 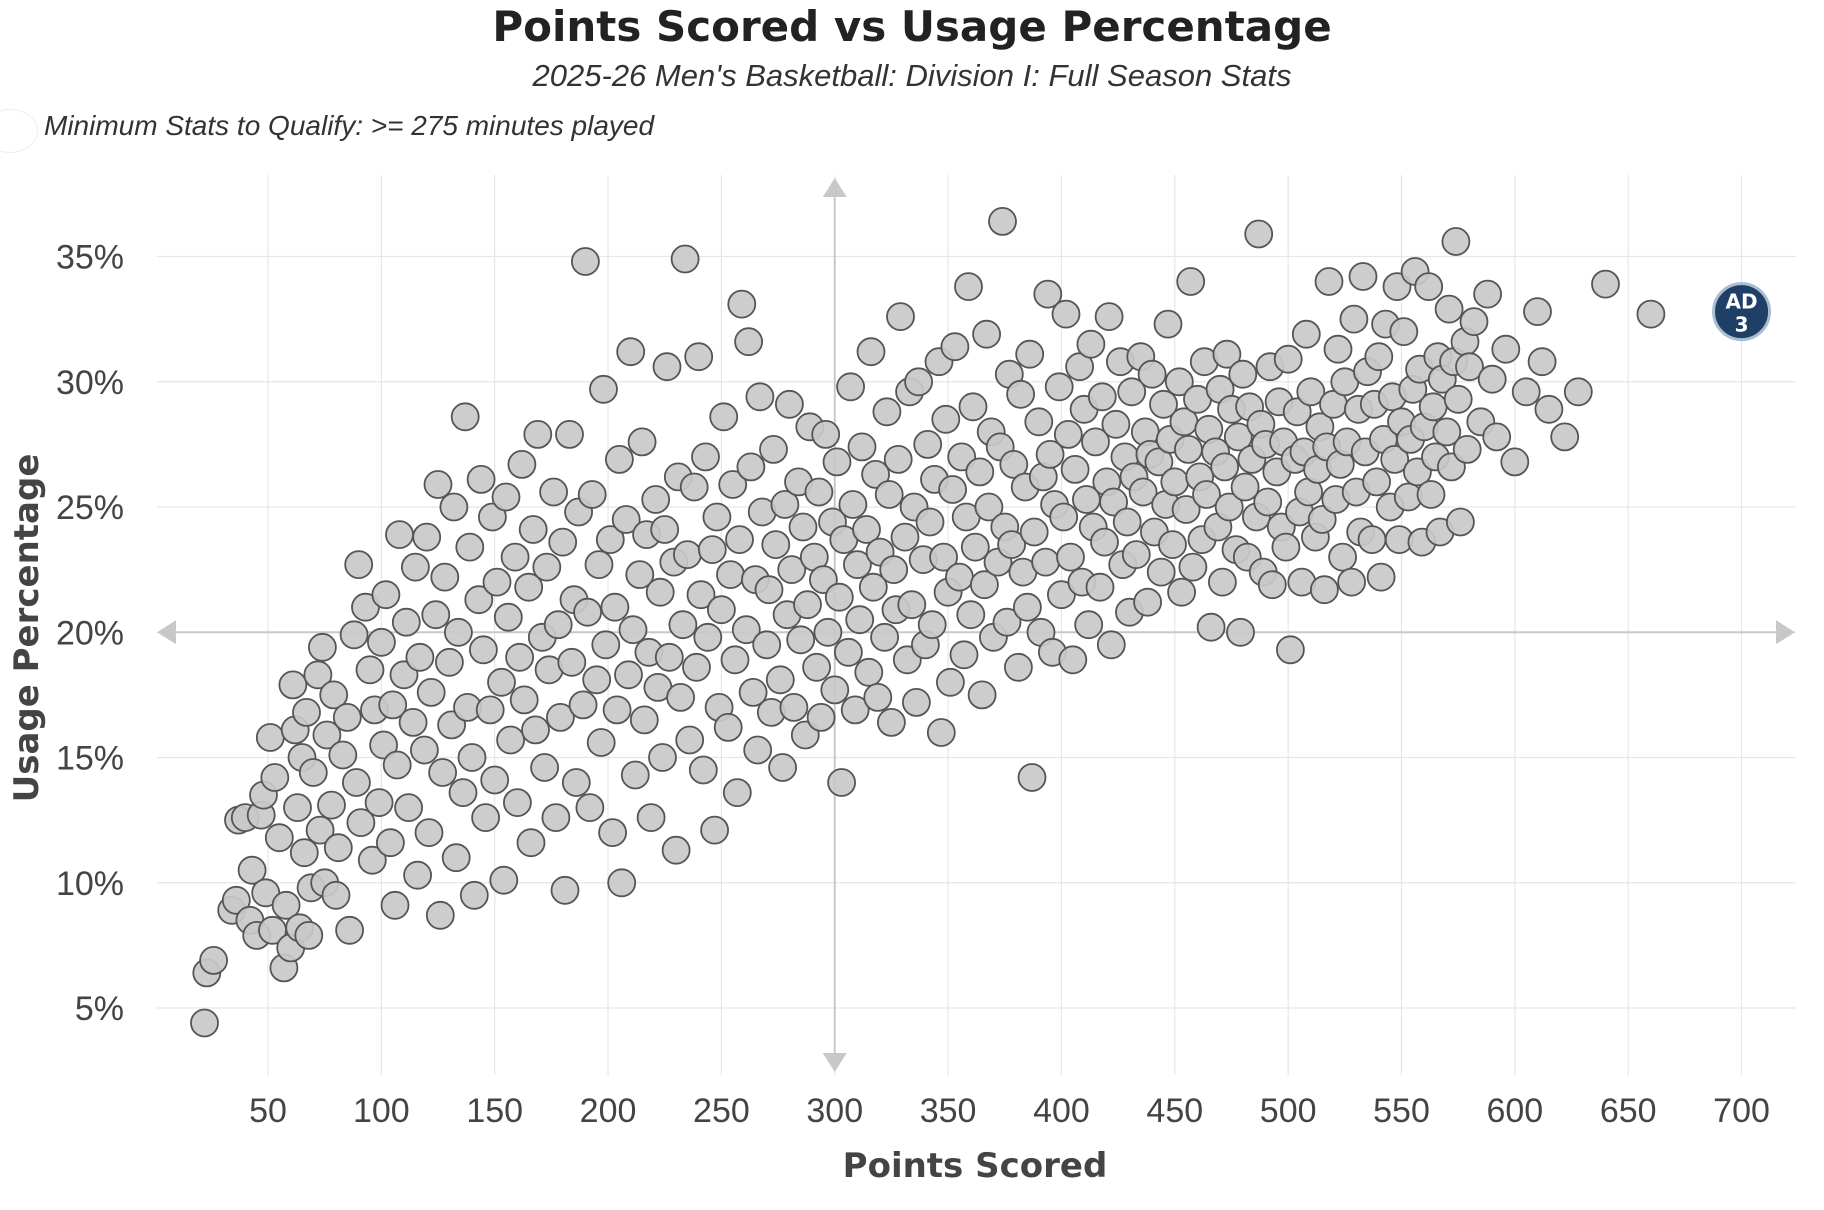 I want to click on x-tick-label: 500, so click(x=1288, y=1111).